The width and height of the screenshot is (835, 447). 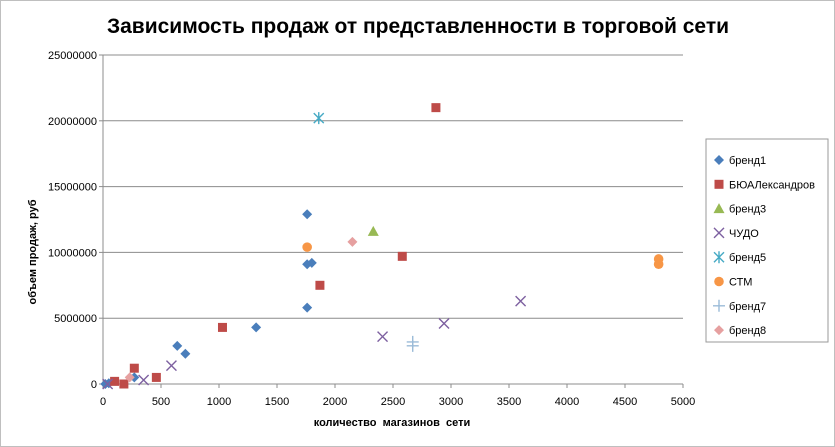 I want to click on legend-item: бренд3, so click(x=739, y=209).